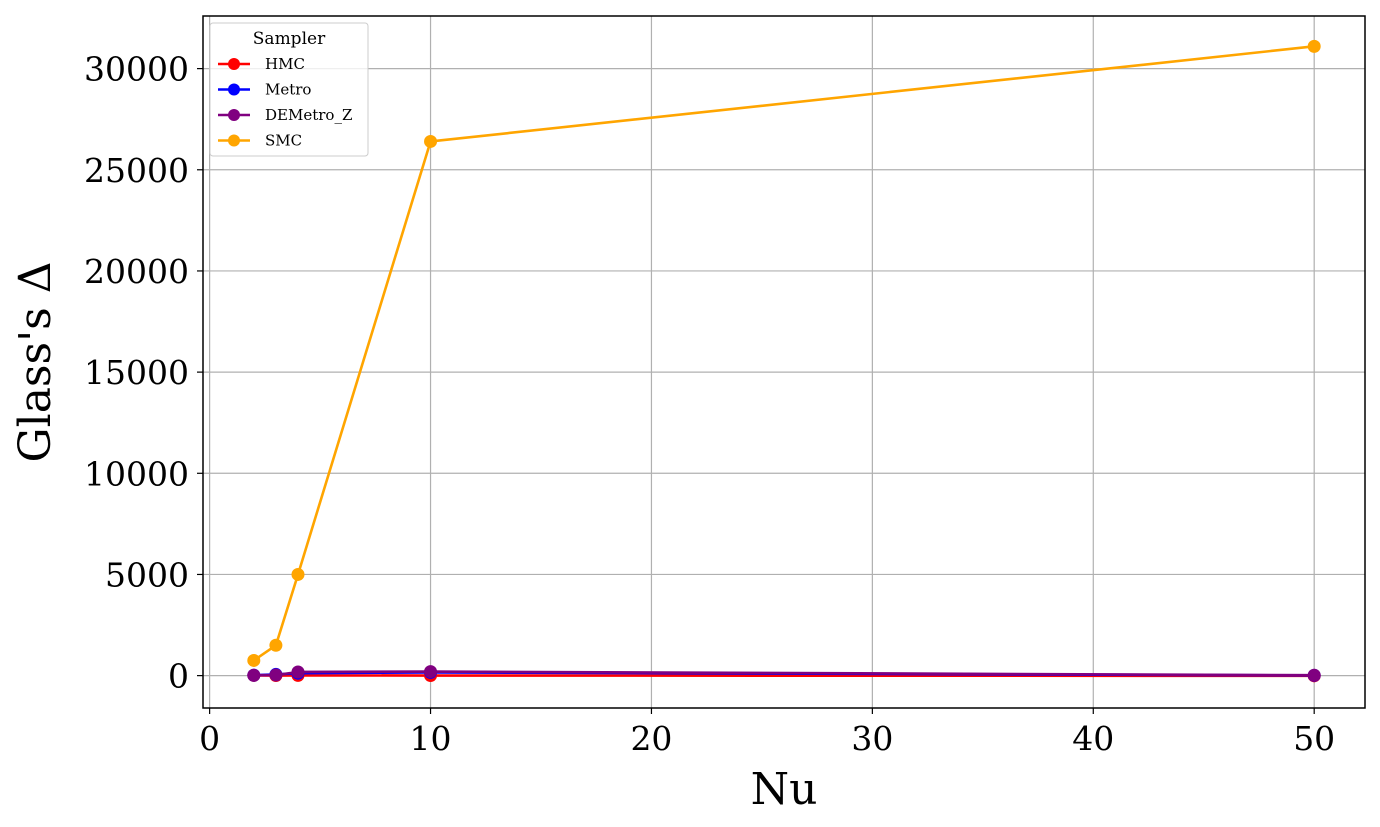 Image resolution: width=1380 pixels, height=827 pixels. What do you see at coordinates (308, 115) in the screenshot?
I see `legend-label: DEMetro_Z` at bounding box center [308, 115].